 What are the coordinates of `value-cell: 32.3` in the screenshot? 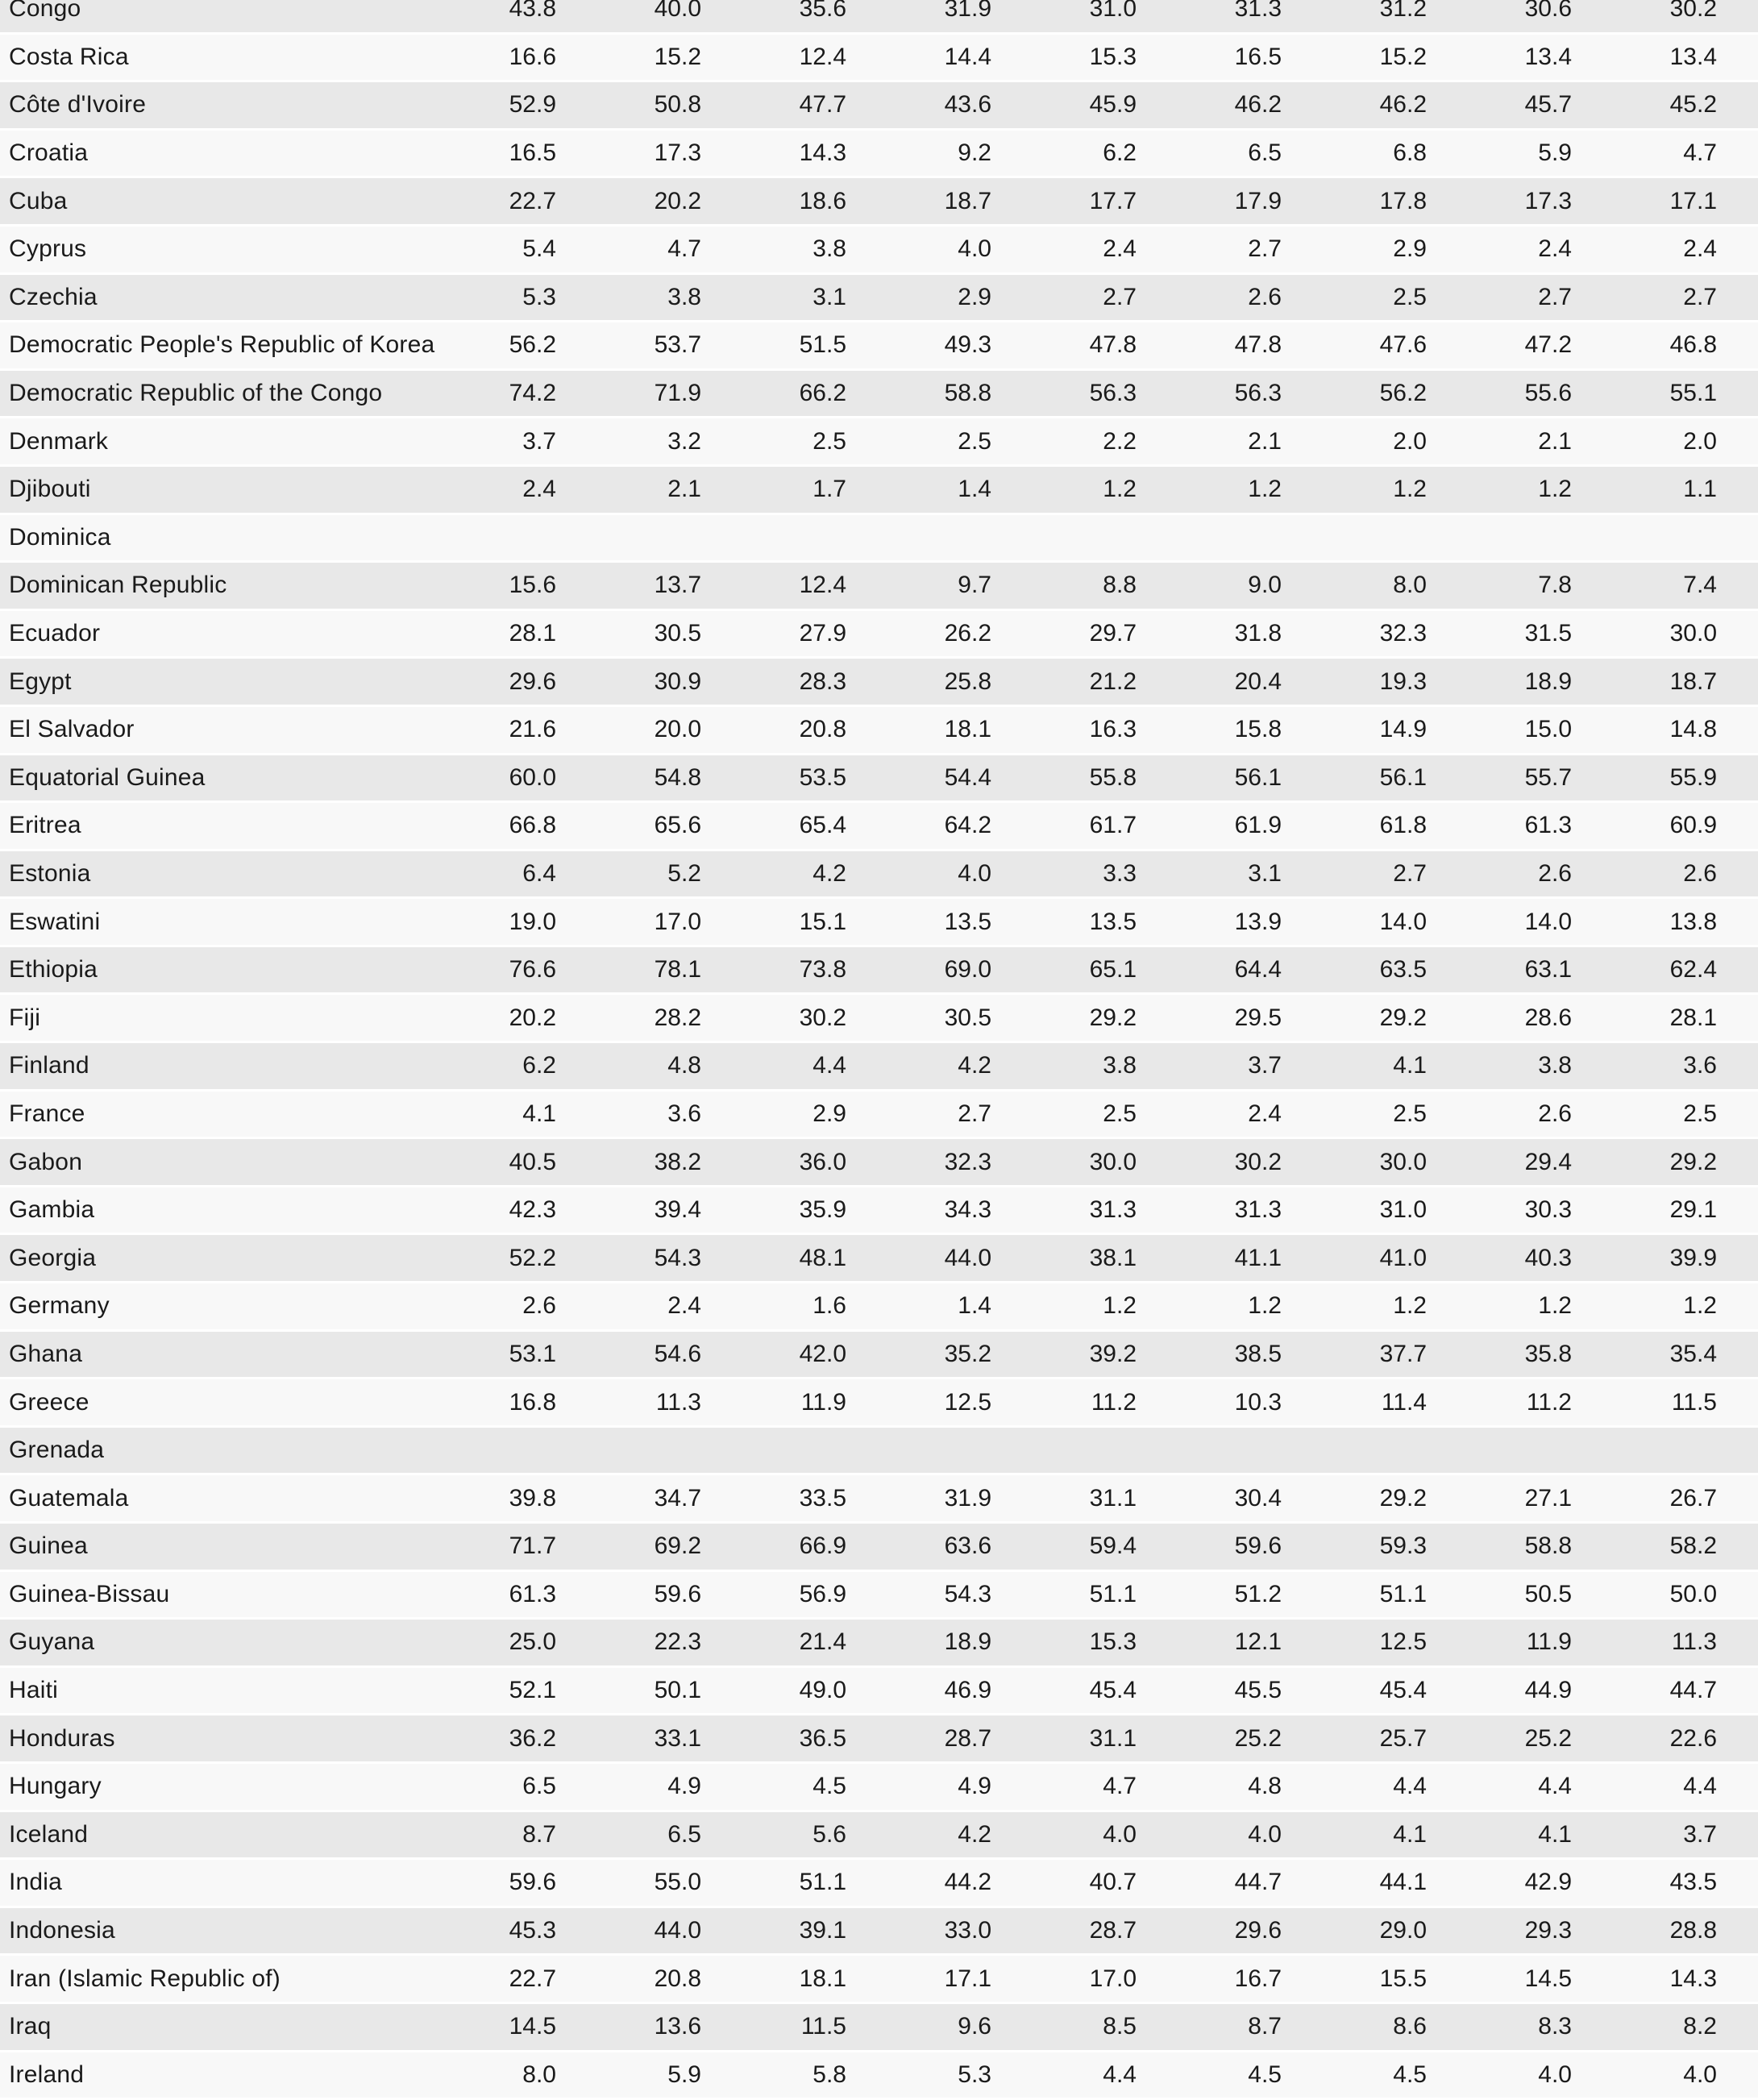 It's located at (1403, 633).